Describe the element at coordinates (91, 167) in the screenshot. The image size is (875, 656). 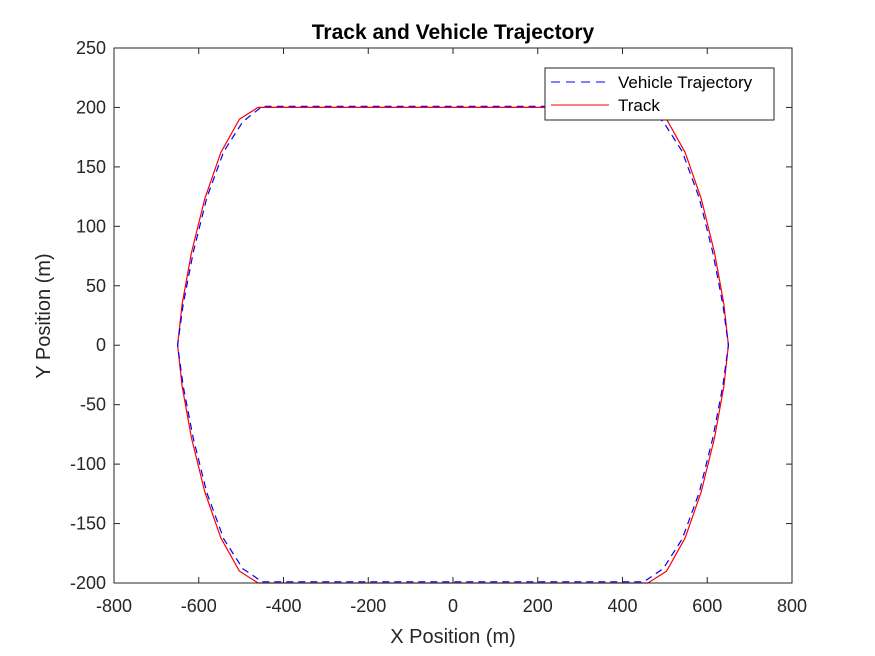
I see `y-tick-label: 150` at that location.